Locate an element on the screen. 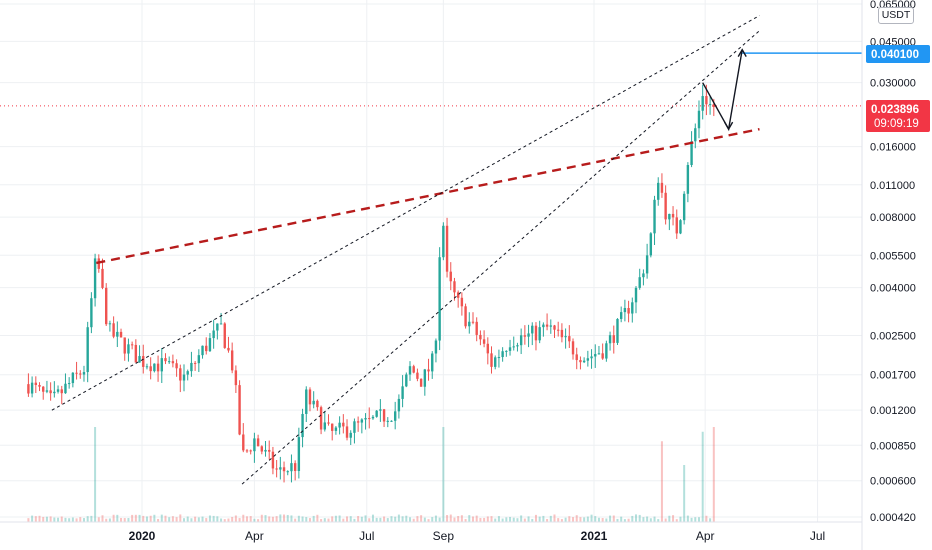 The image size is (932, 550). y-tick-label: 0.008000 is located at coordinates (893, 218).